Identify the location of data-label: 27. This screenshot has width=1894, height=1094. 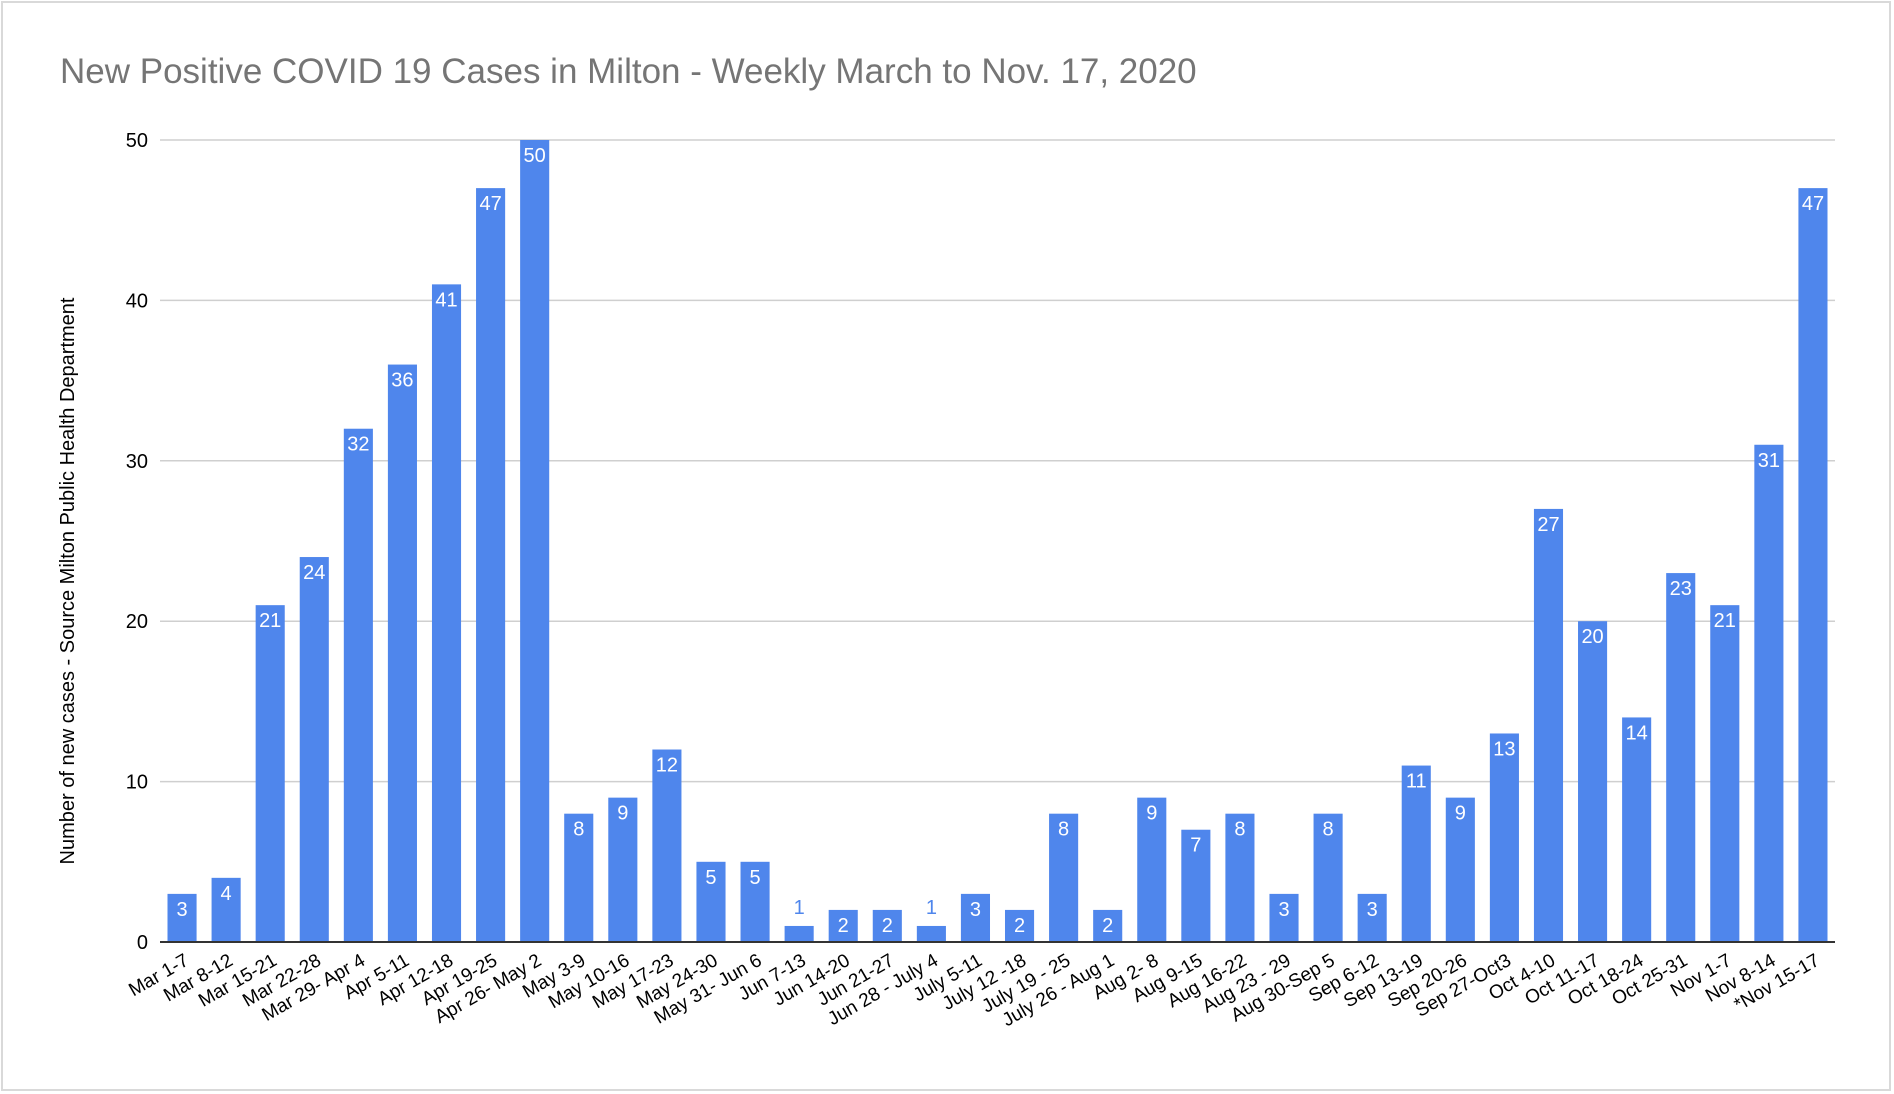
(1548, 525).